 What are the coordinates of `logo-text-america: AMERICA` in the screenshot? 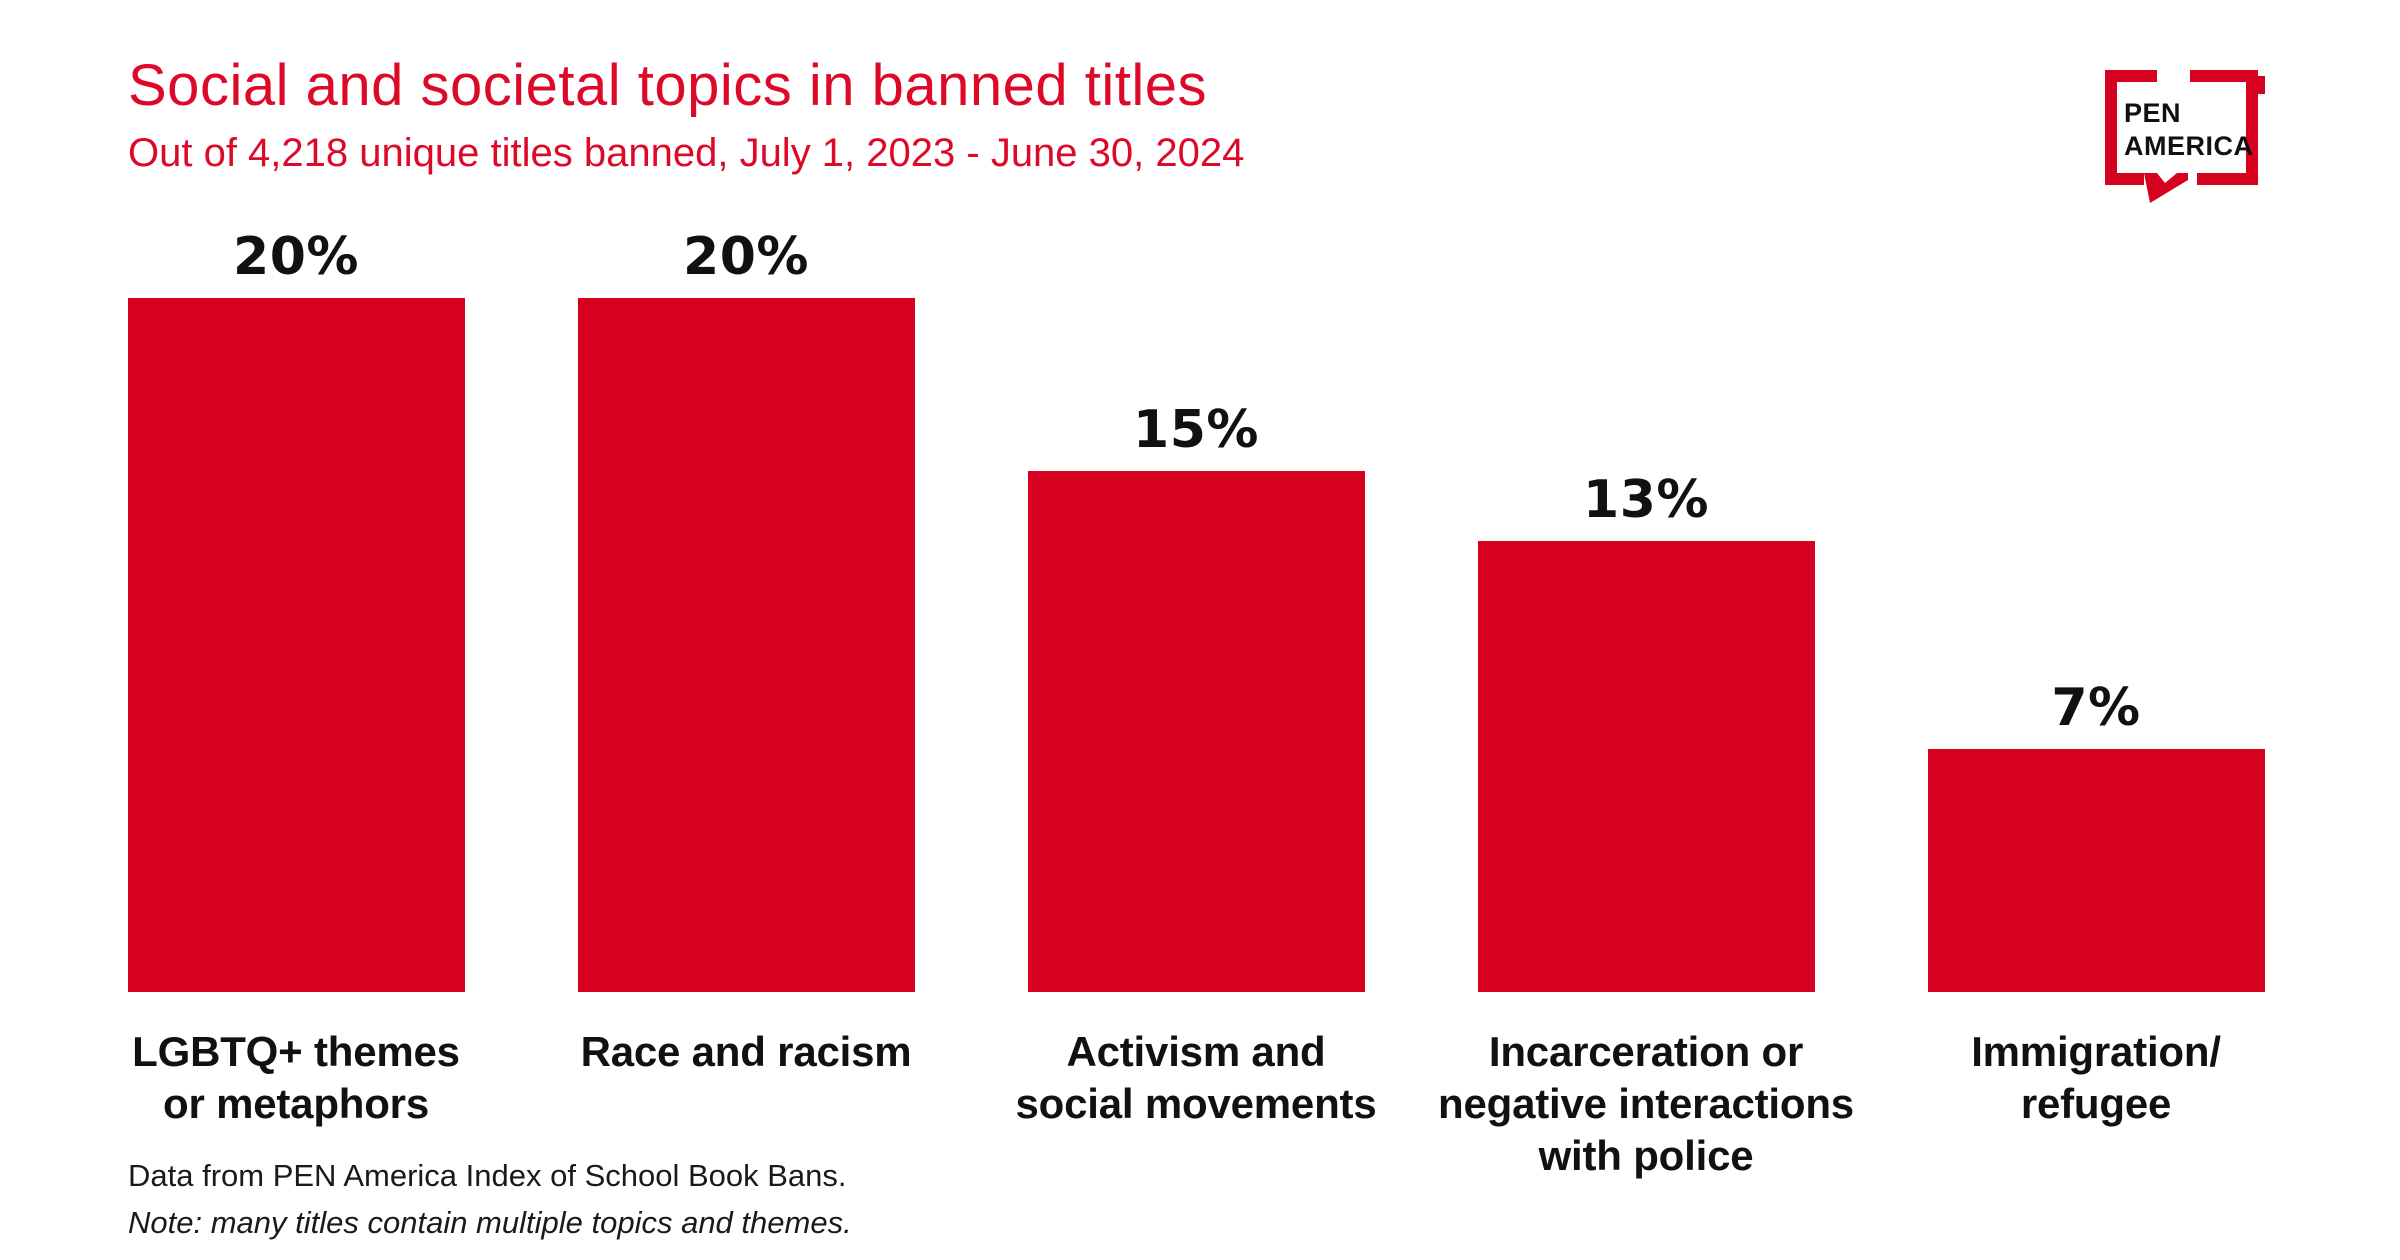 It's located at (2189, 146).